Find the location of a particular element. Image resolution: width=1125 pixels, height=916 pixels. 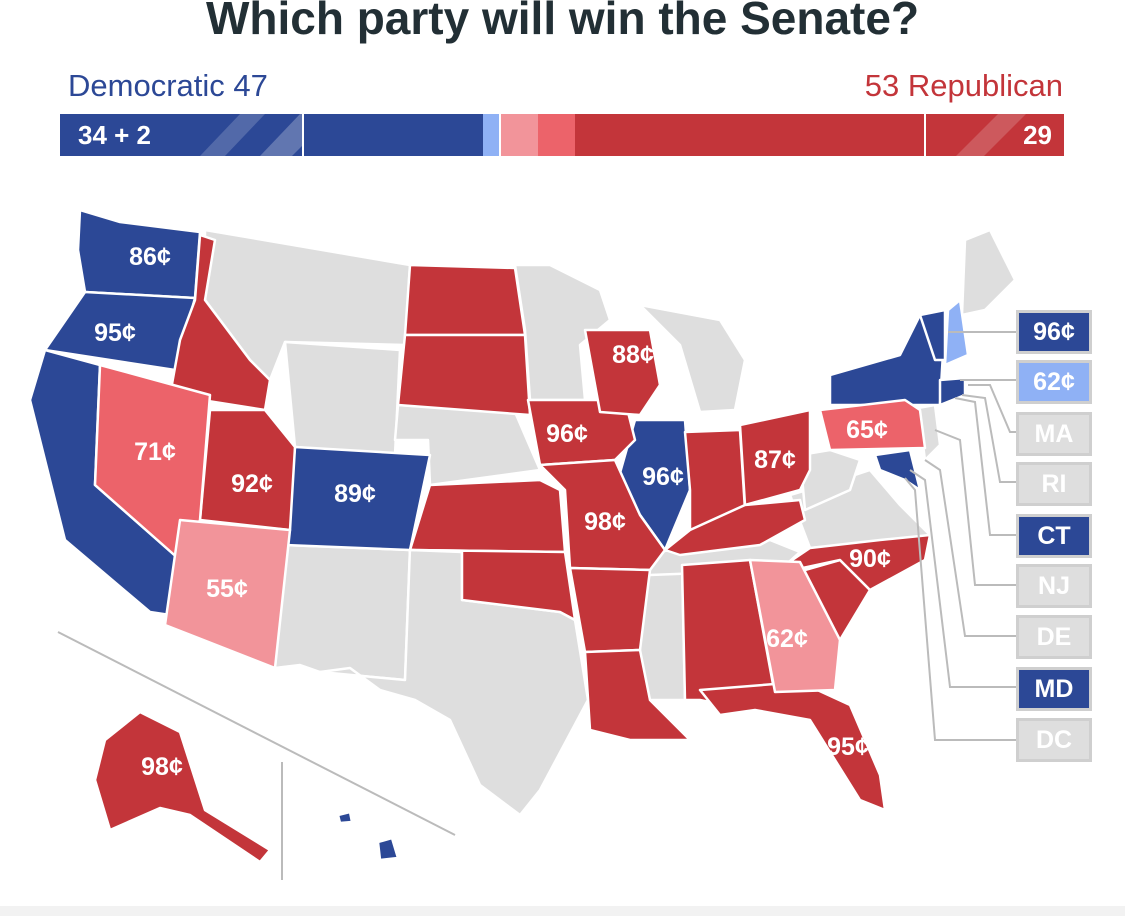

state-price-pa: 65¢ is located at coordinates (867, 430).